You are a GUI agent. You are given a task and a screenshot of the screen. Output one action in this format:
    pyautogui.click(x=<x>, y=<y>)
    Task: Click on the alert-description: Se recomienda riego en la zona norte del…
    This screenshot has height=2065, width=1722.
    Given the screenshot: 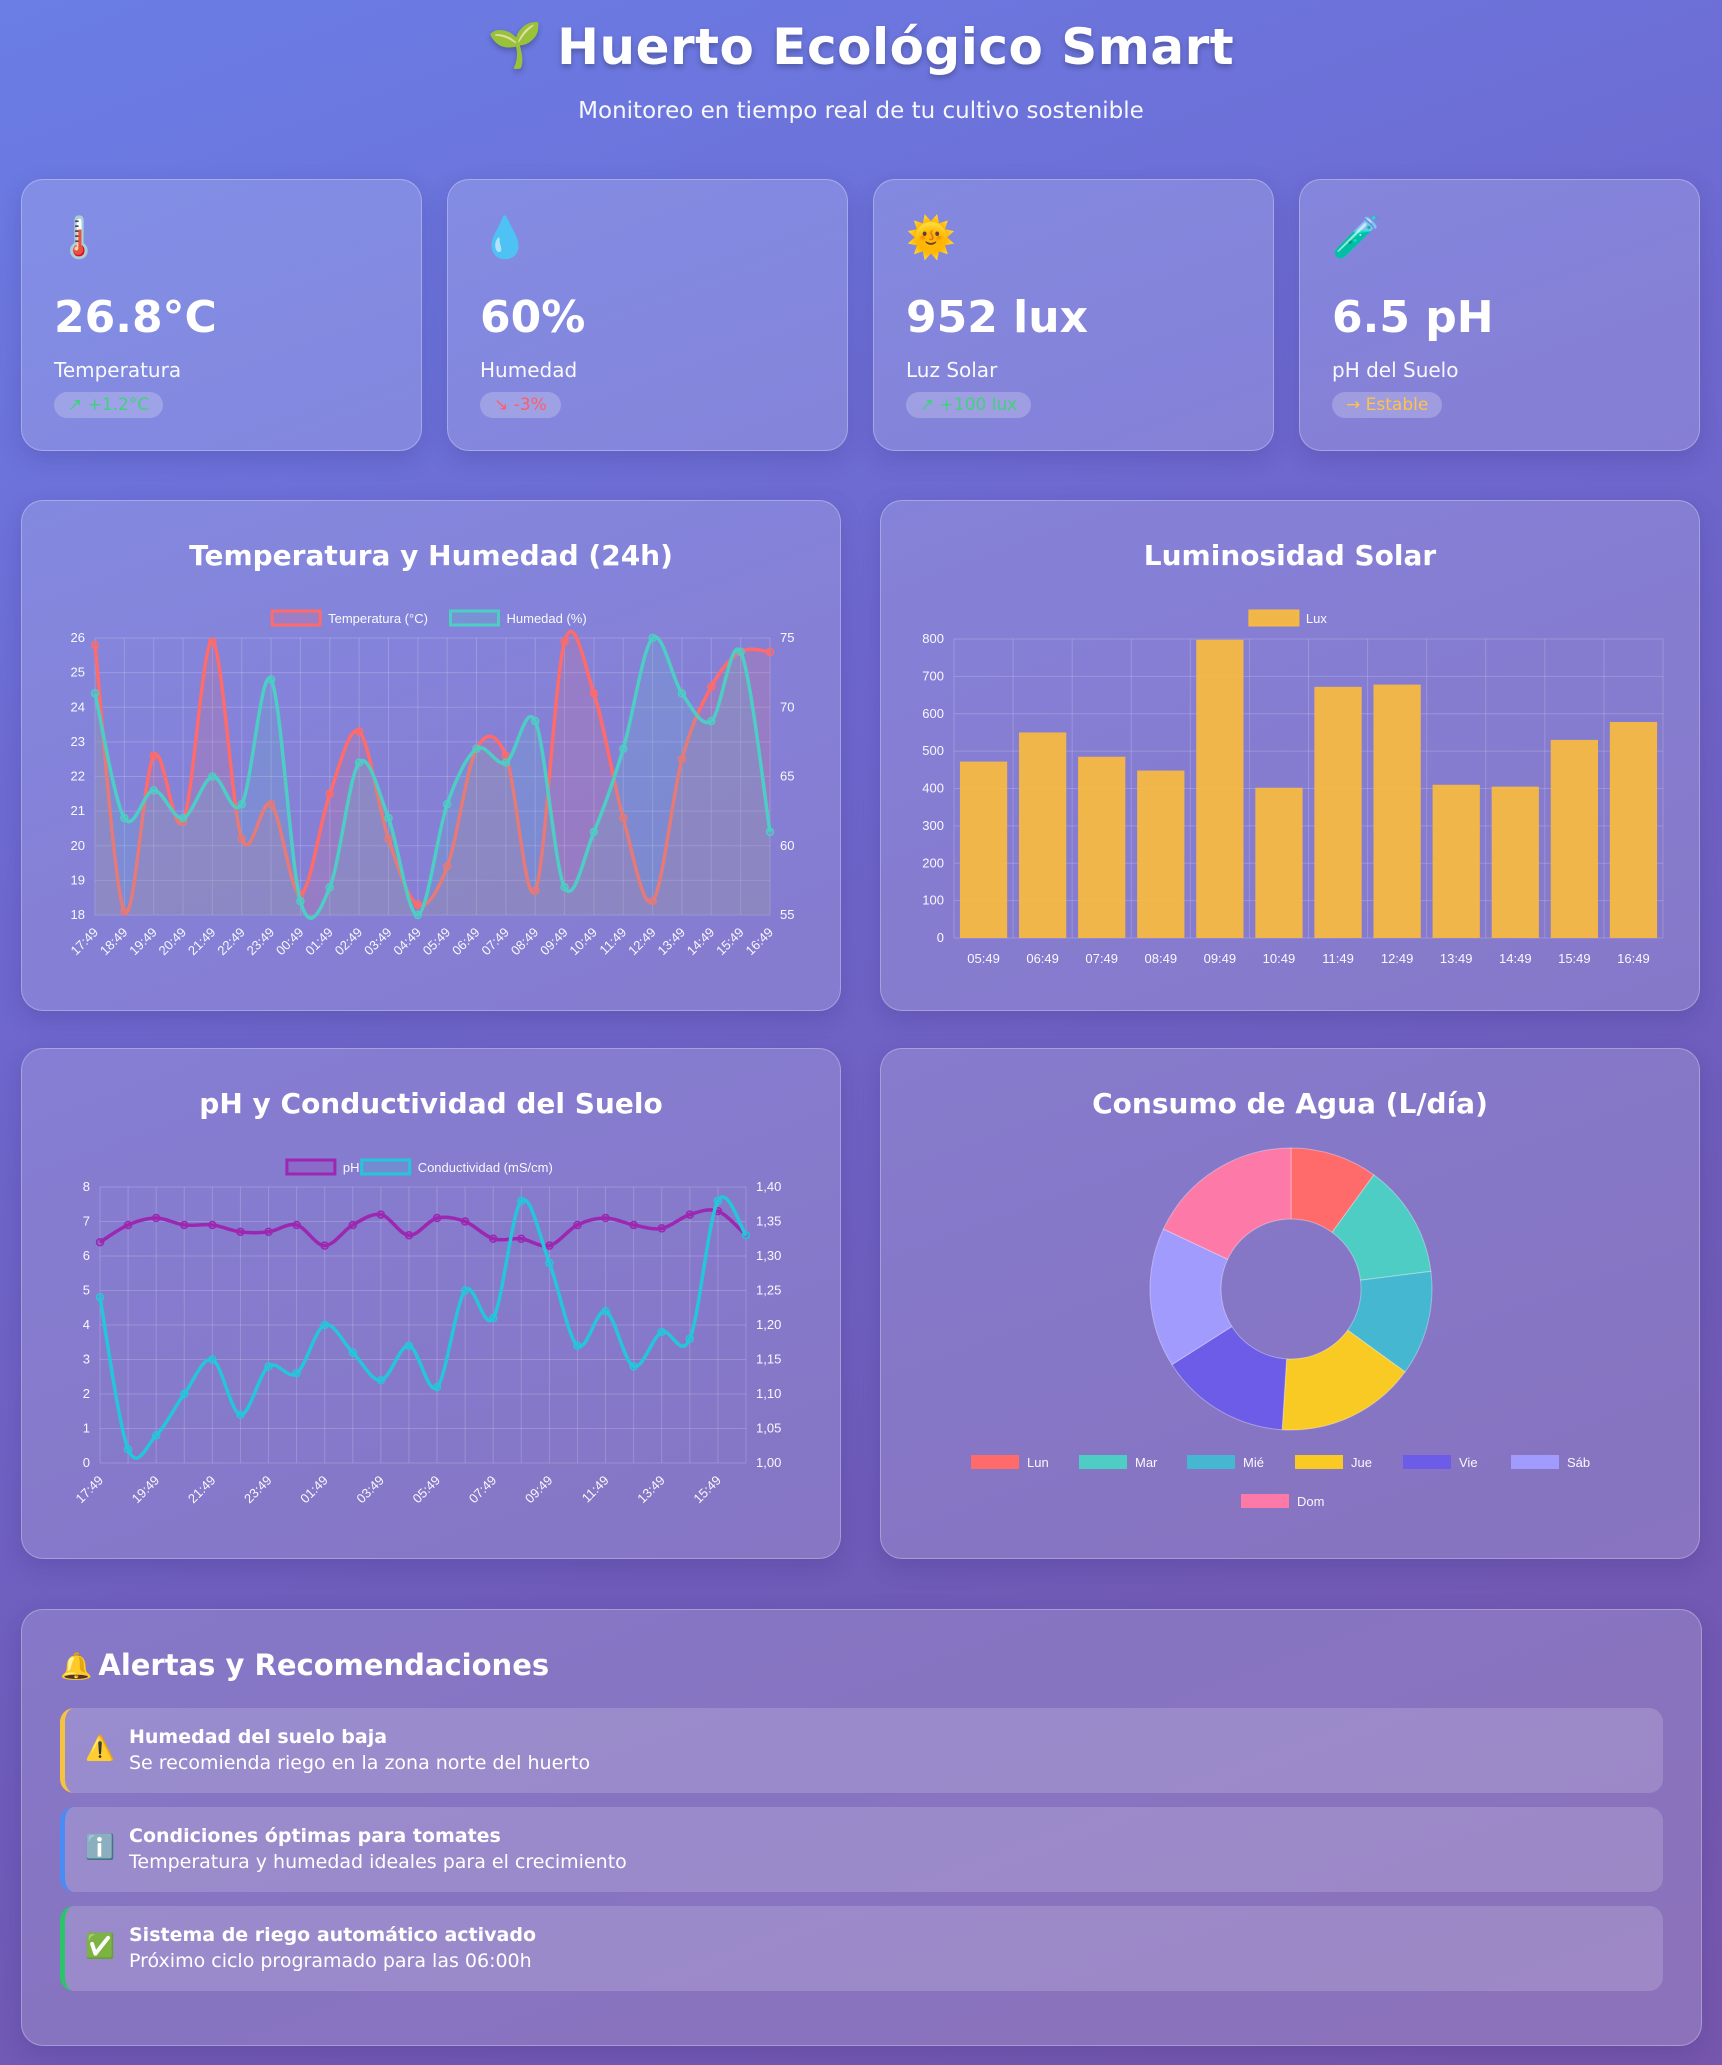 What is the action you would take?
    pyautogui.click(x=360, y=1763)
    